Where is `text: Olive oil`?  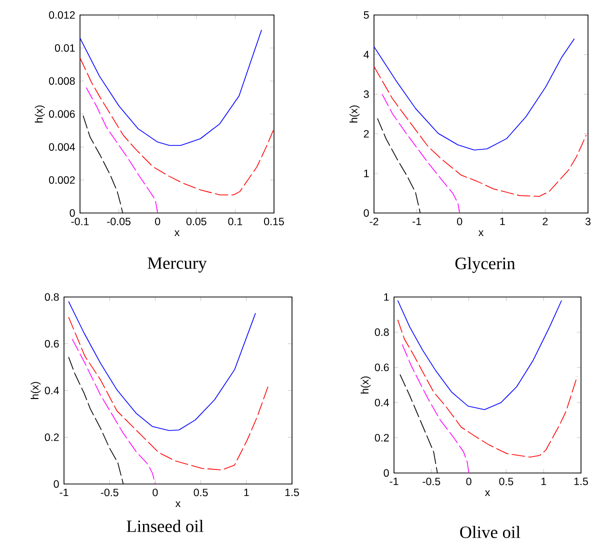
text: Olive oil is located at coordinates (490, 532).